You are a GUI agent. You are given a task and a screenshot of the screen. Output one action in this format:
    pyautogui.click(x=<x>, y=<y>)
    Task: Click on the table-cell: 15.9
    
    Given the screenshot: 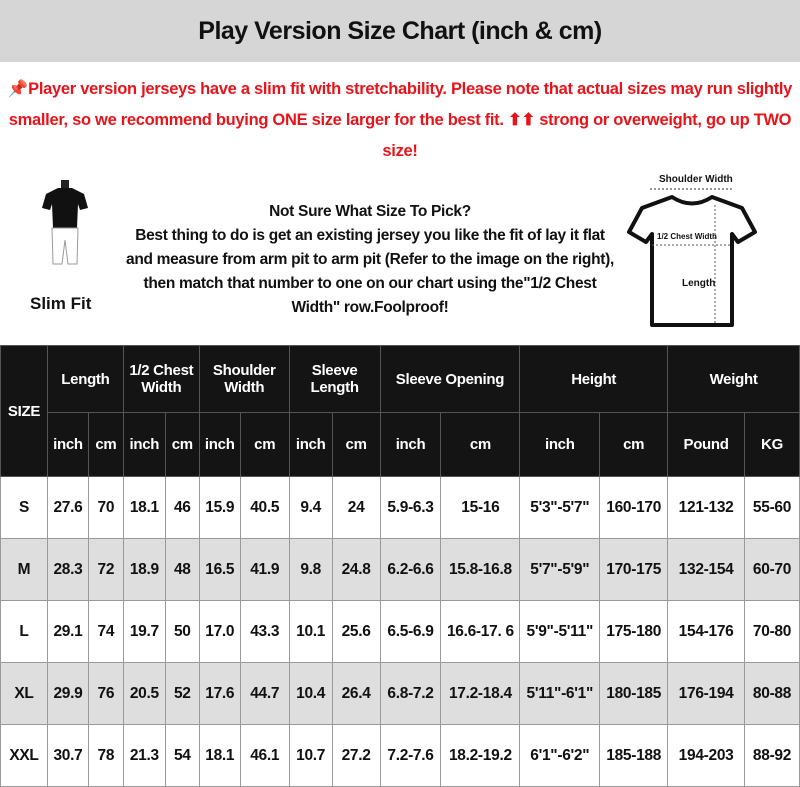 What is the action you would take?
    pyautogui.click(x=219, y=507)
    